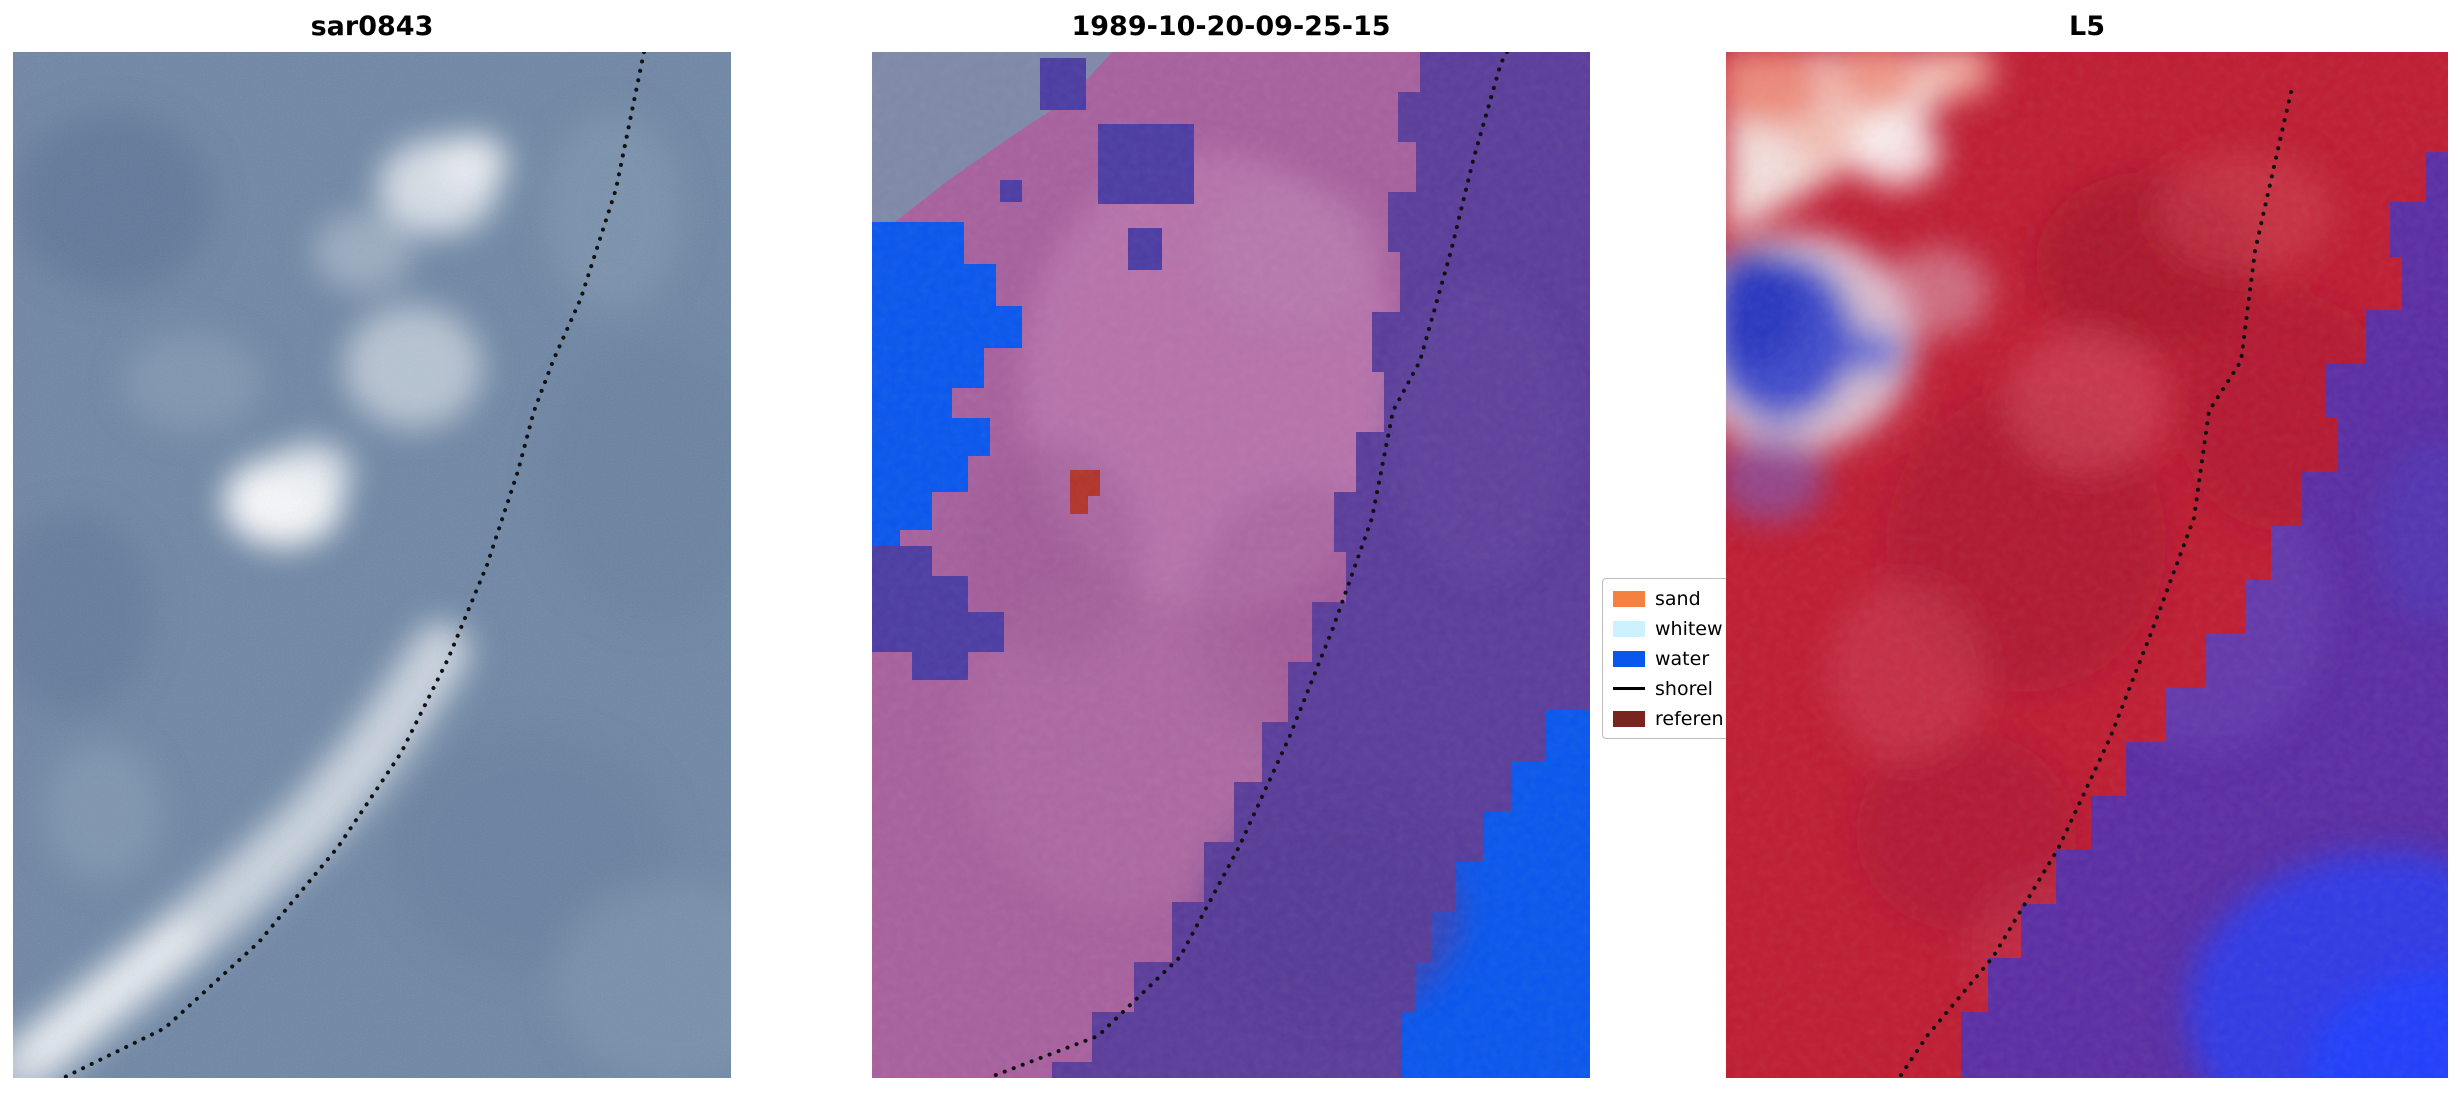 This screenshot has height=1093, width=2460. What do you see at coordinates (1684, 688) in the screenshot?
I see `legend-label-shoreline: shorel` at bounding box center [1684, 688].